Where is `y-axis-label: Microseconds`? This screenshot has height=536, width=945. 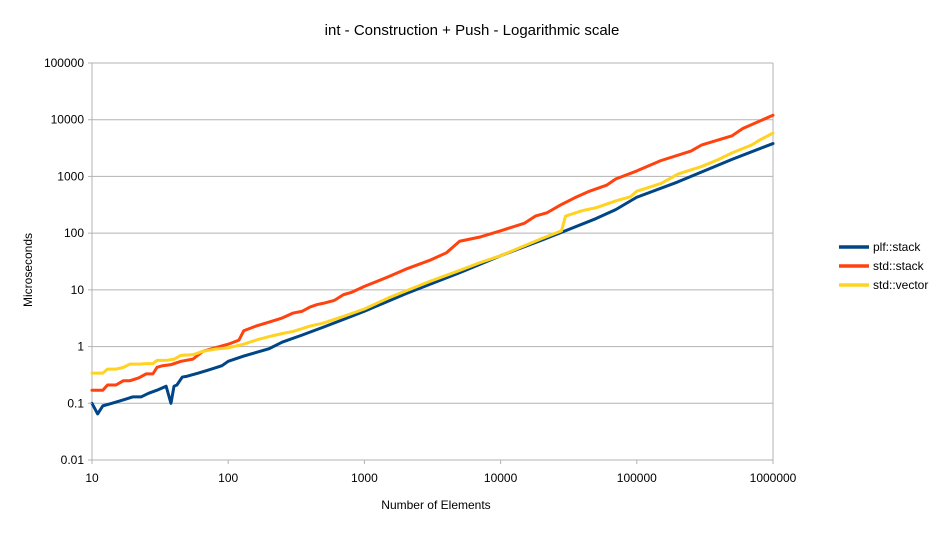
y-axis-label: Microseconds is located at coordinates (28, 270).